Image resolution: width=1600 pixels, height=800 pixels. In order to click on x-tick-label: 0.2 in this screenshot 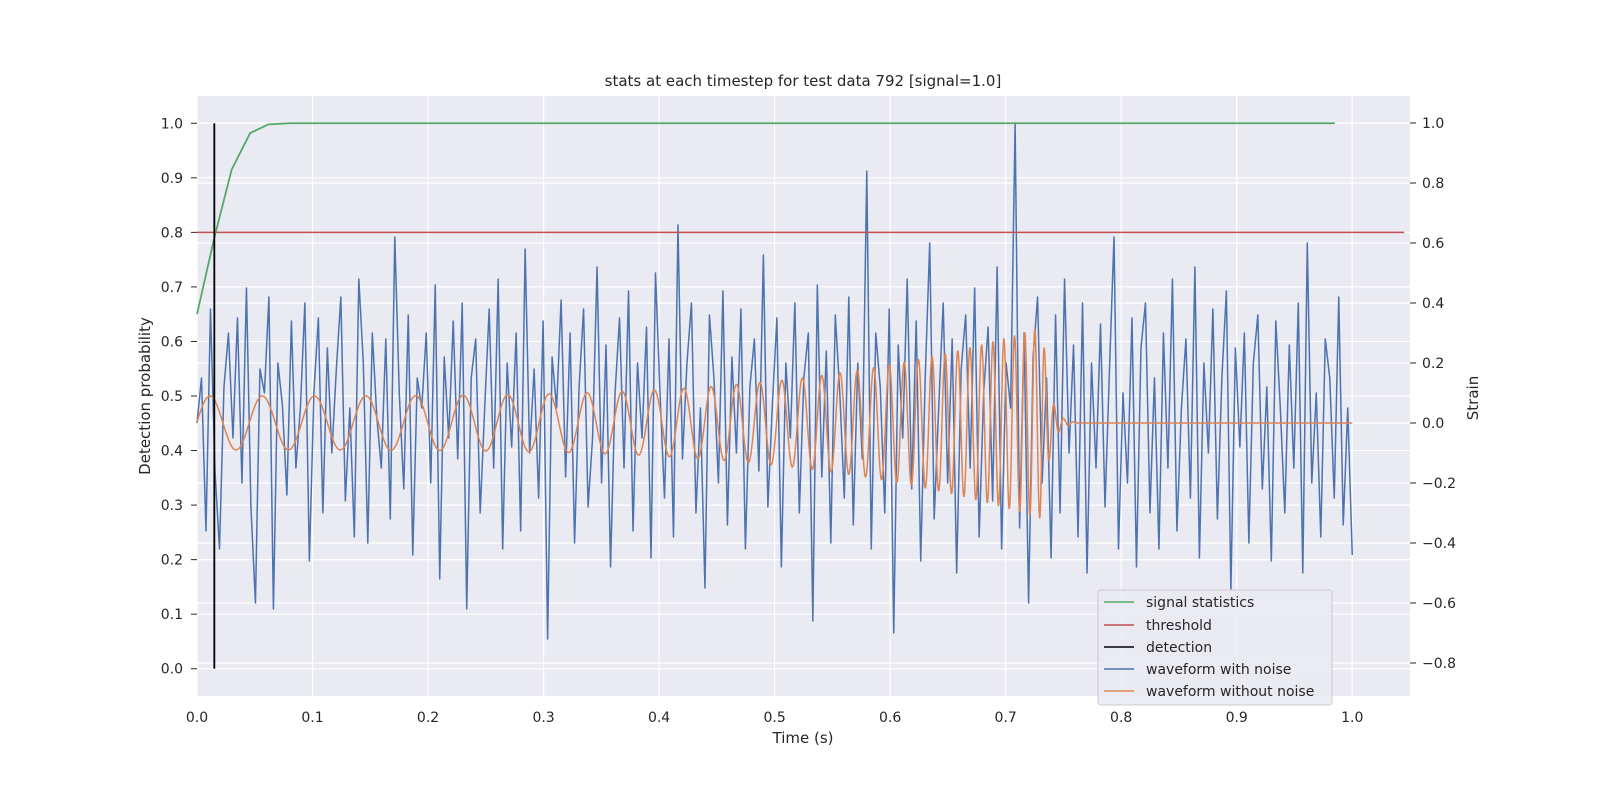, I will do `click(428, 718)`.